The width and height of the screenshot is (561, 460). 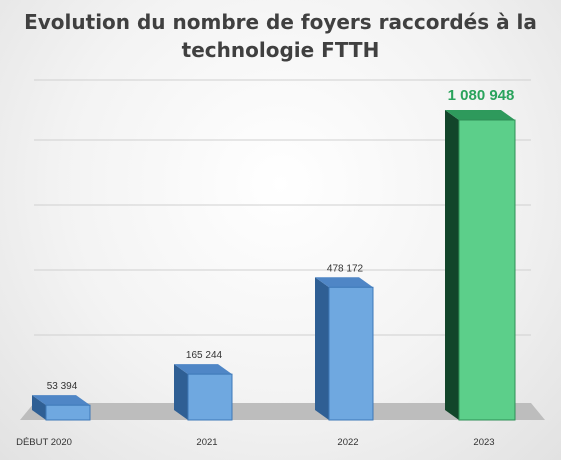 What do you see at coordinates (347, 442) in the screenshot?
I see `x-tick-label: 2022` at bounding box center [347, 442].